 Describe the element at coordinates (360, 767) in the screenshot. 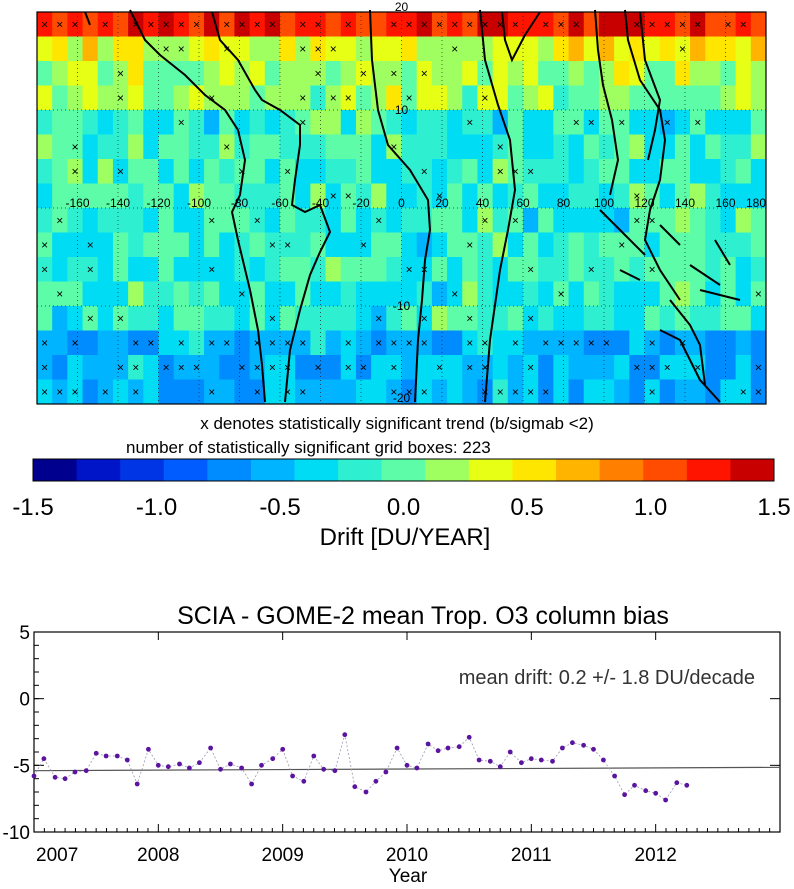

I see `bias-data-points` at that location.